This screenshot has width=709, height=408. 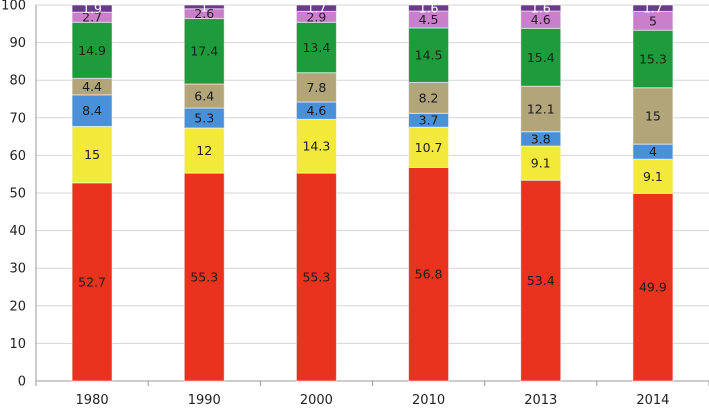 I want to click on bar-value-label: 4, so click(x=653, y=151).